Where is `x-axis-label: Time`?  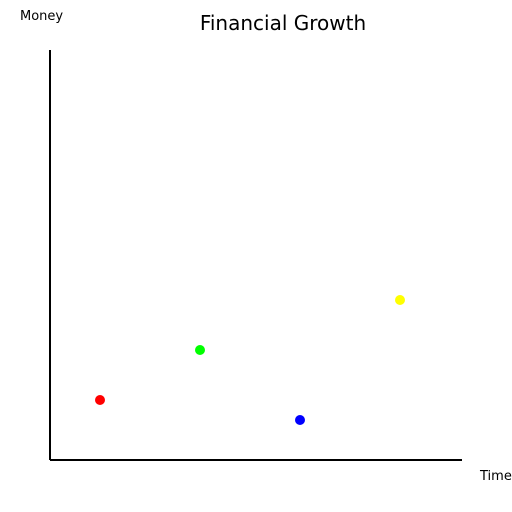 x-axis-label: Time is located at coordinates (495, 476).